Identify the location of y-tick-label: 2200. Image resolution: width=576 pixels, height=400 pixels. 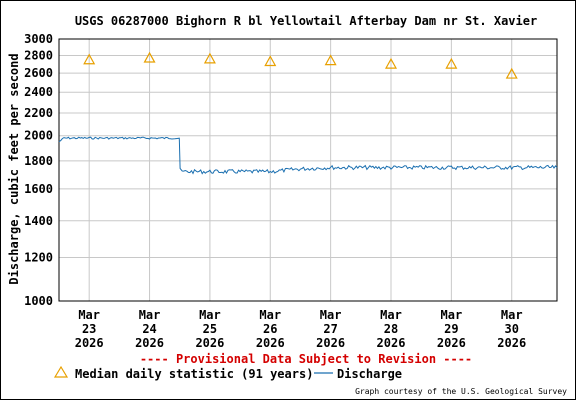
(38, 113).